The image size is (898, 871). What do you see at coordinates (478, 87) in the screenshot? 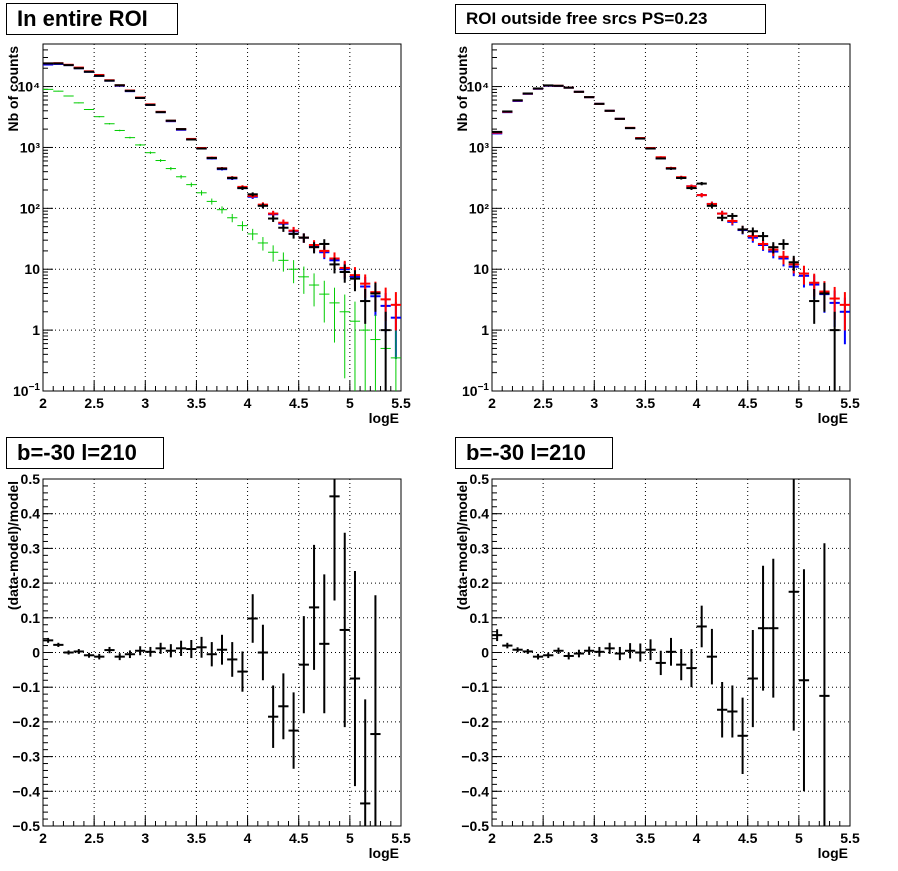
I see `y-tick-label: 10⁴` at bounding box center [478, 87].